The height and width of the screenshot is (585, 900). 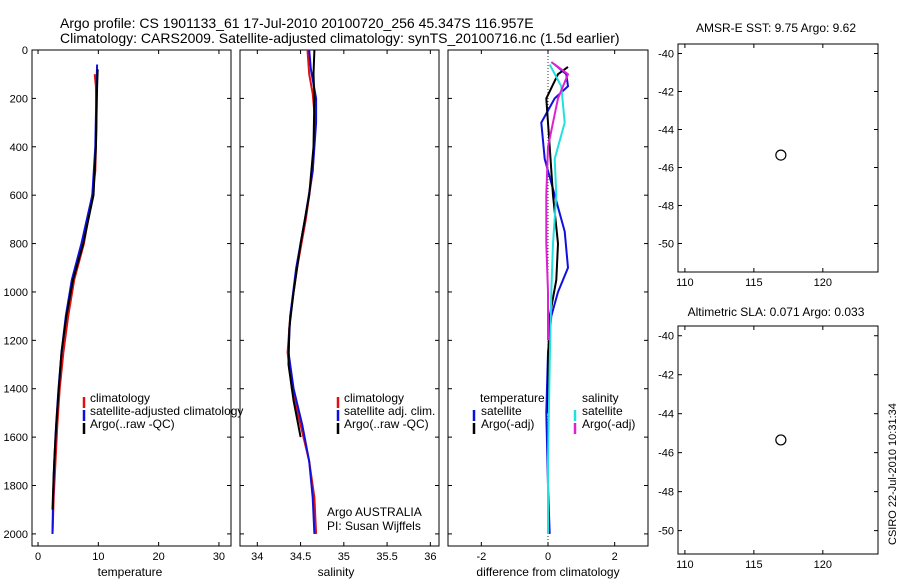 What do you see at coordinates (16, 487) in the screenshot?
I see `depth-tick-label: 1800` at bounding box center [16, 487].